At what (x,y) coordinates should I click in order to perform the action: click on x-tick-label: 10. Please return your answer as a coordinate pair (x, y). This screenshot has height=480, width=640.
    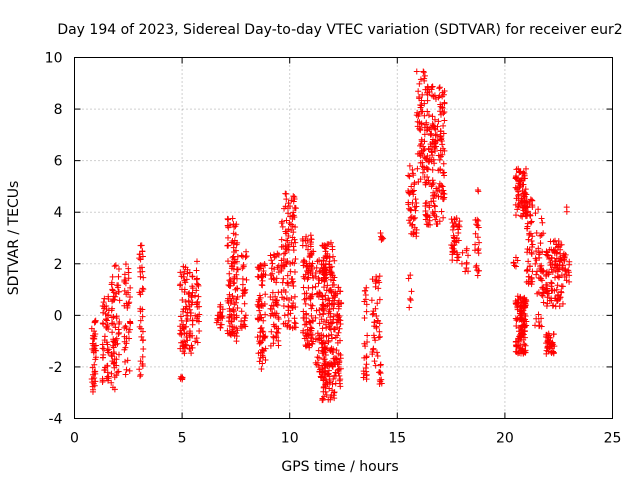
    Looking at the image, I should click on (290, 439).